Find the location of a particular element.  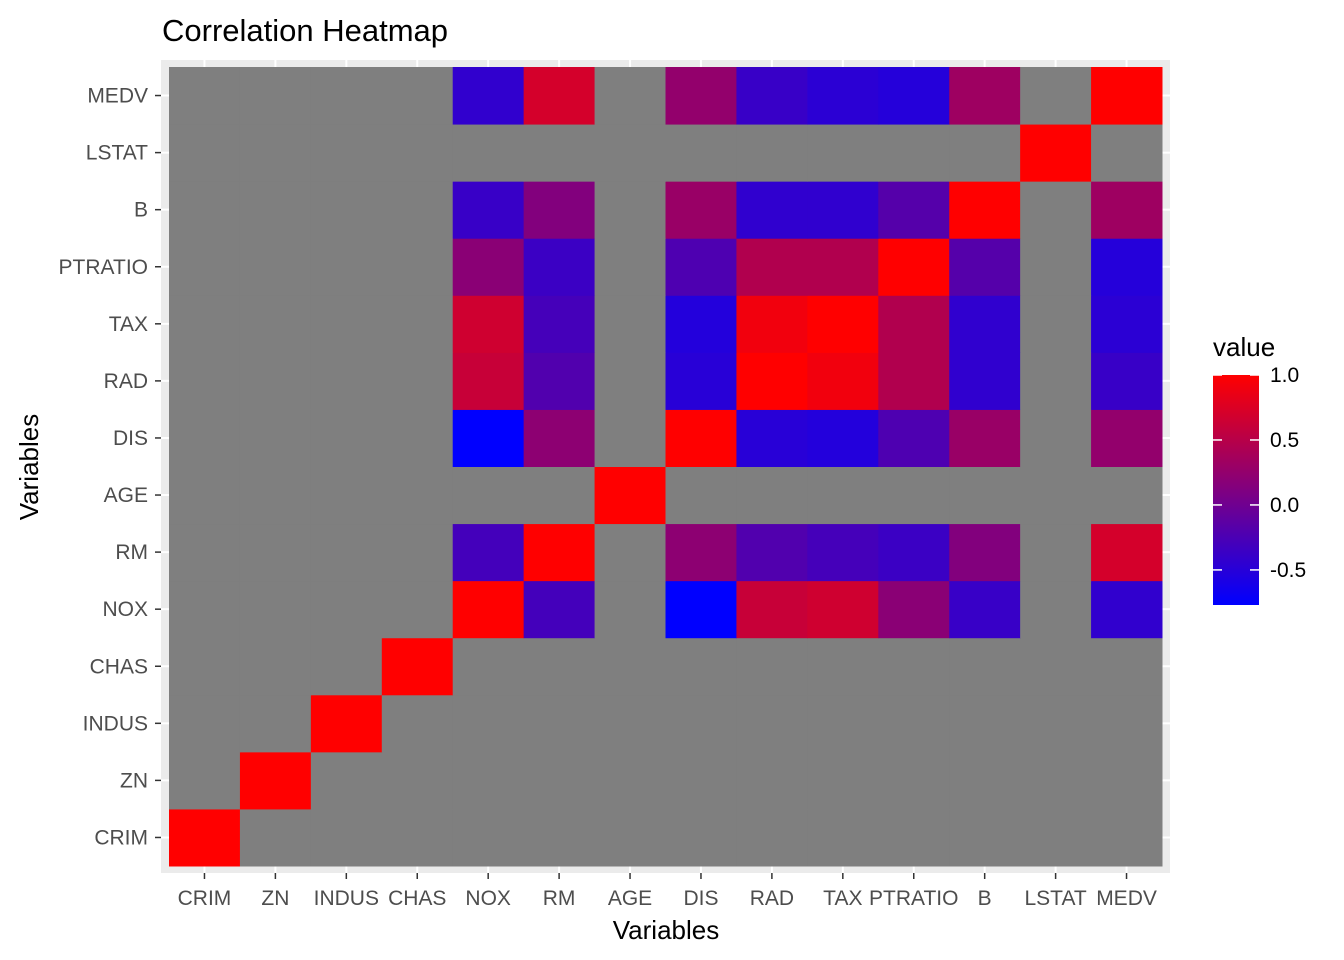

heatmap-cell-lstat-nox is located at coordinates (1056, 609).